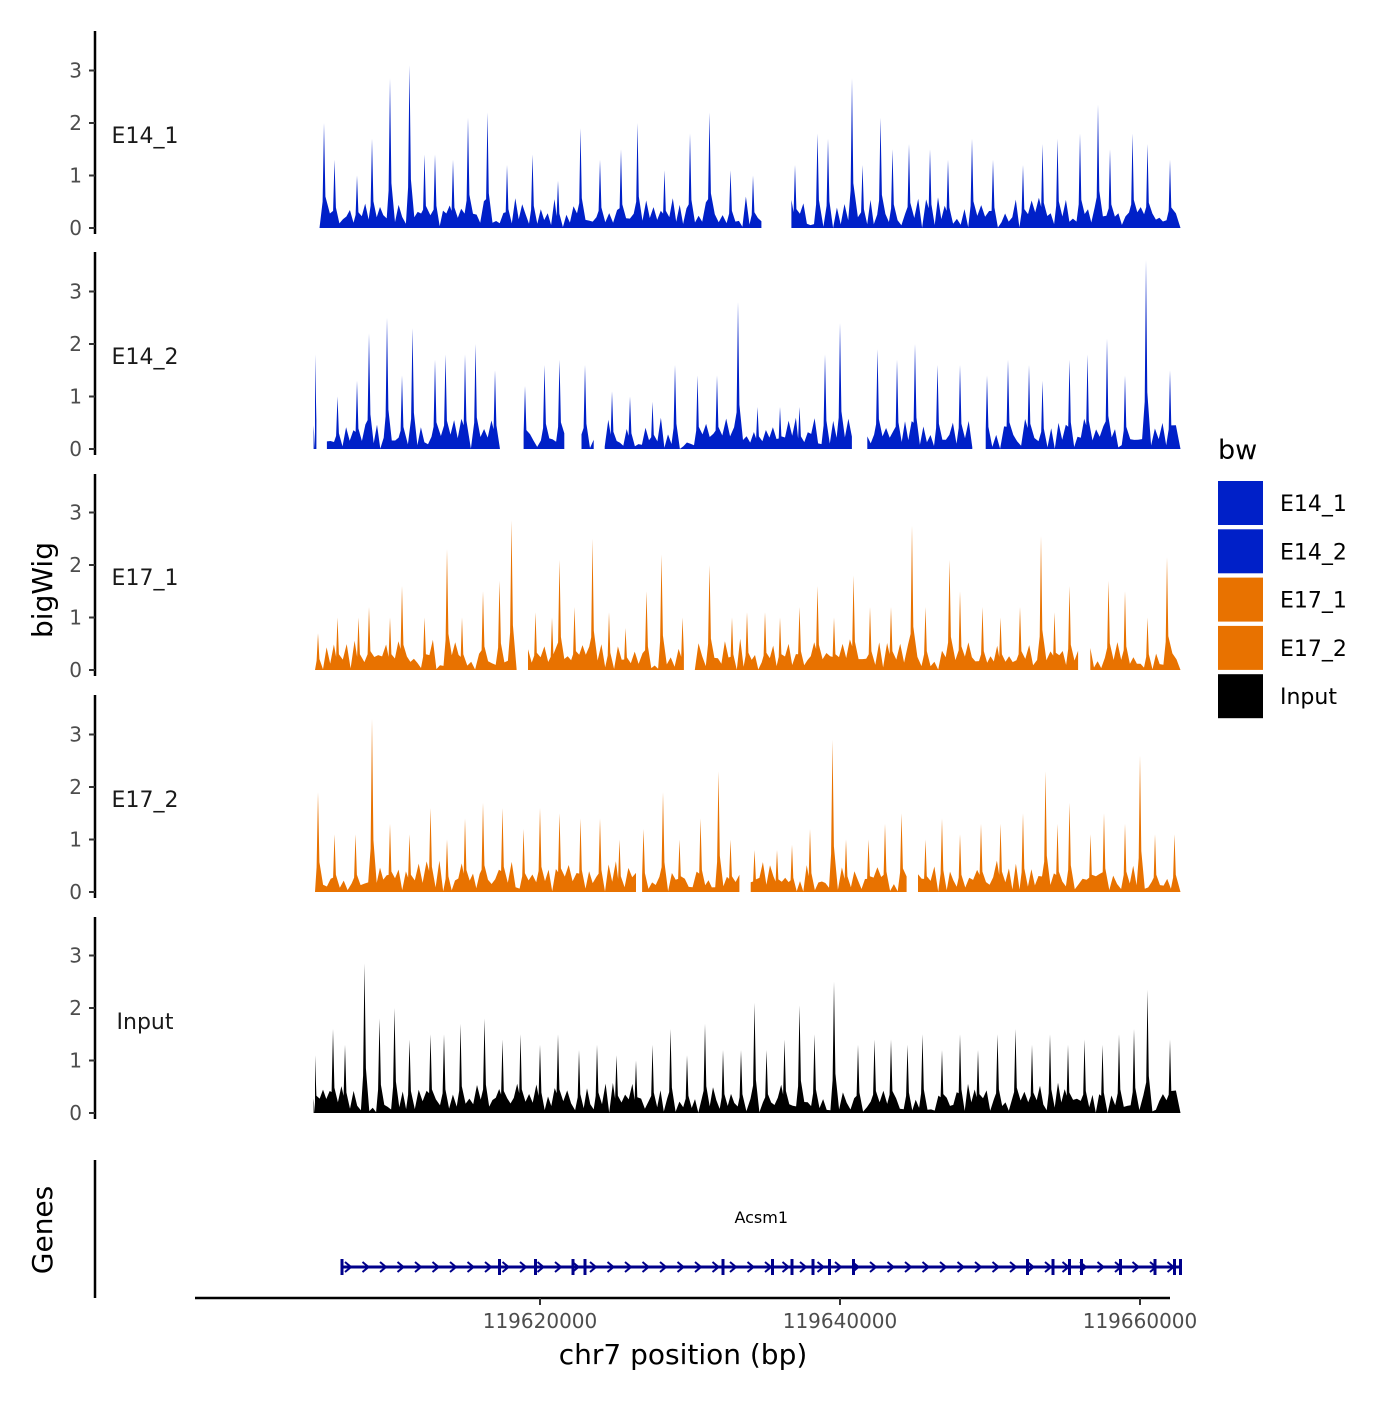 The image size is (1400, 1404). Describe the element at coordinates (75, 123) in the screenshot. I see `y-tick-label-E14_1-2: 2` at that location.